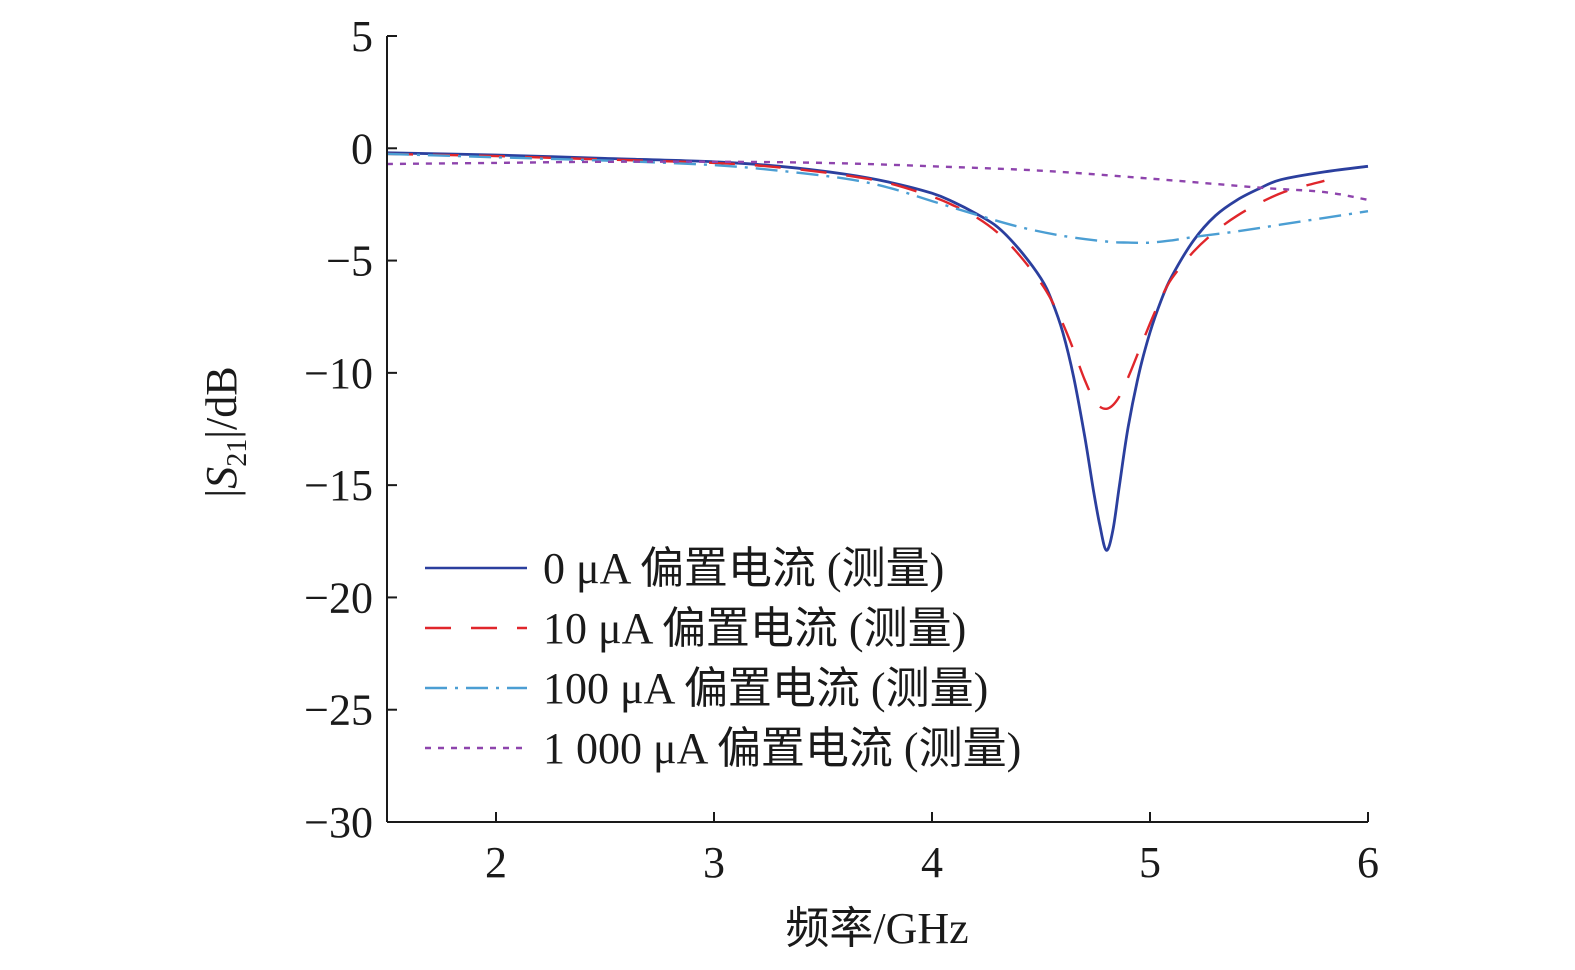  I want to click on y-ticks: 5 0 −5 −10 −15 −20 −25 −30, so click(350, 429).